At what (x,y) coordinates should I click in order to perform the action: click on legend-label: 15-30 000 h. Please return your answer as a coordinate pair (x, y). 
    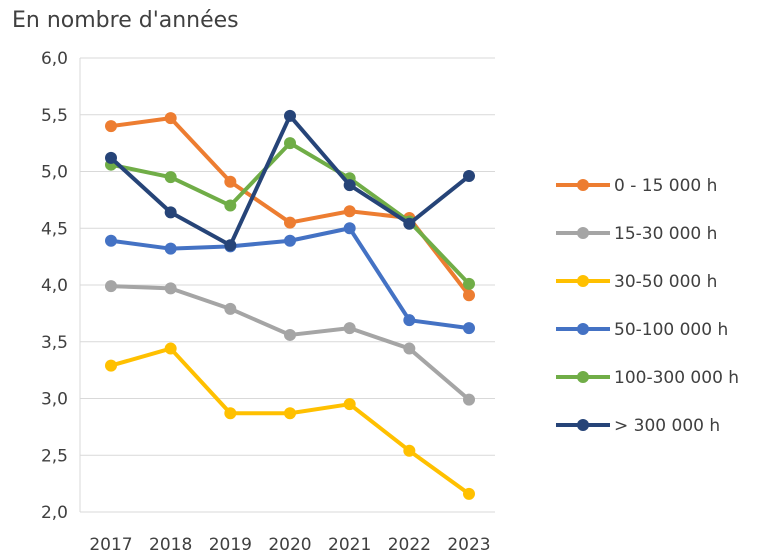
    Looking at the image, I should click on (665, 234).